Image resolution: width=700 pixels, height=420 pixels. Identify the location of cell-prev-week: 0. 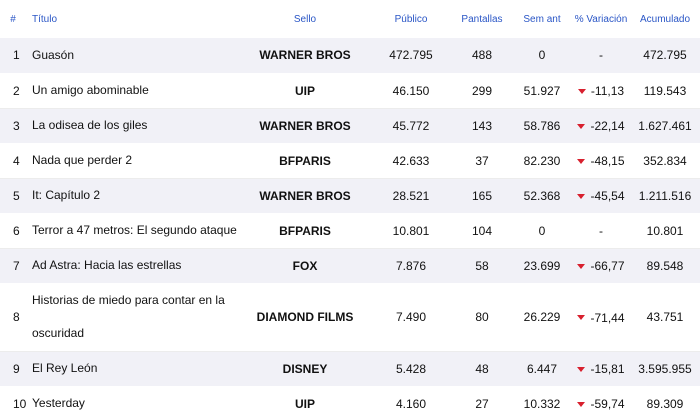
(542, 56).